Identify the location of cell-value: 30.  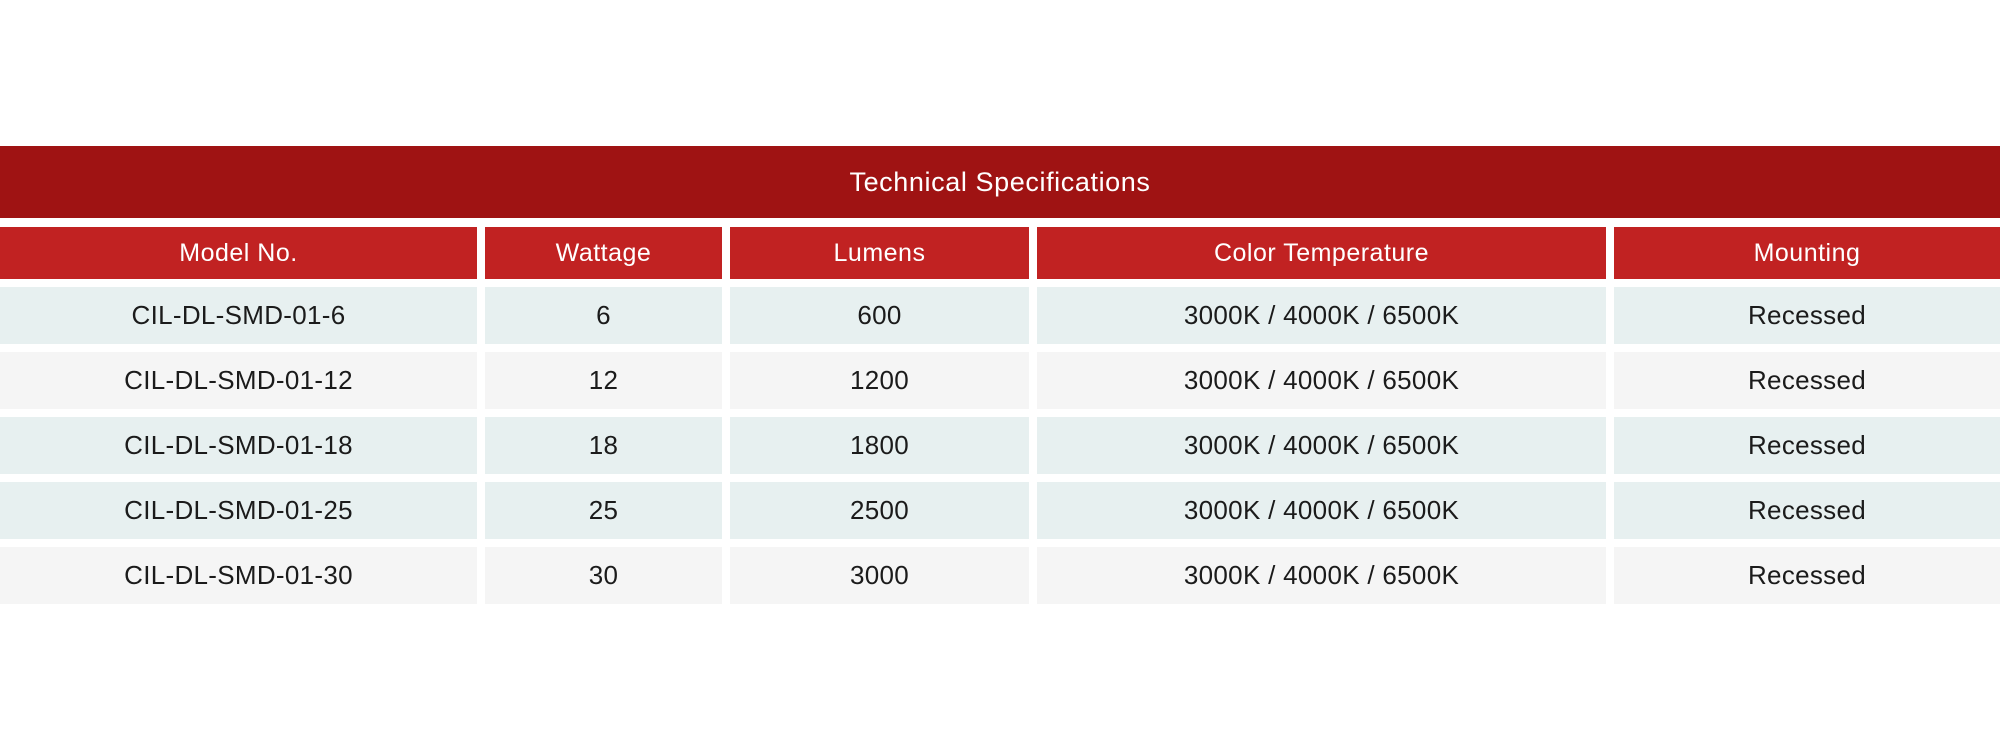
(603, 575).